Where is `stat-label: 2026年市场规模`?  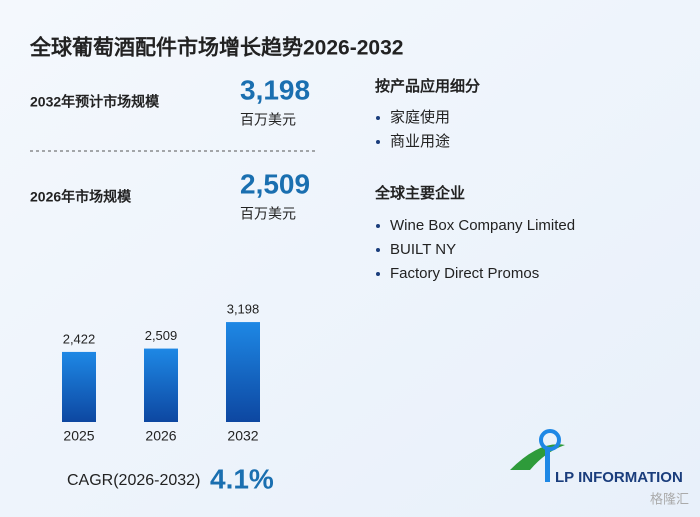 stat-label: 2026年市场规模 is located at coordinates (81, 197).